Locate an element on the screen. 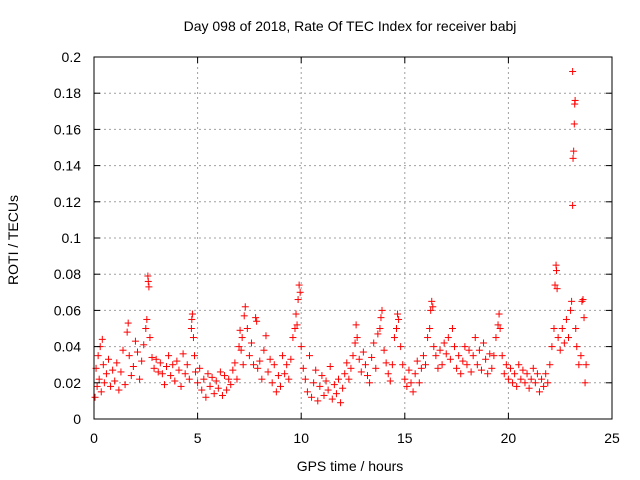 The width and height of the screenshot is (640, 480). y-axis-label: ROTI / TECUs is located at coordinates (13, 240).